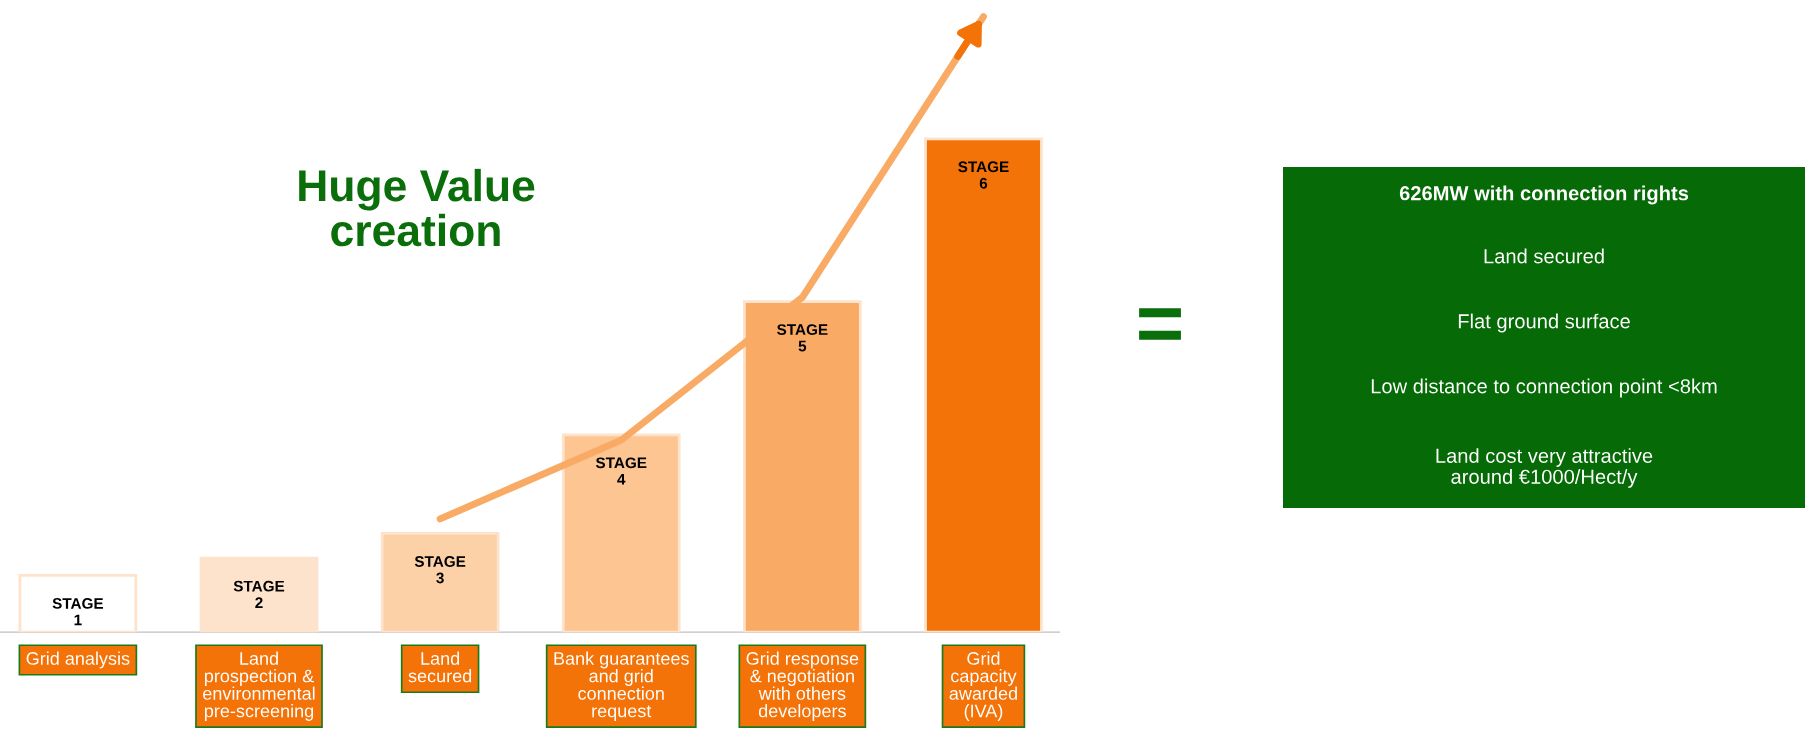  What do you see at coordinates (440, 570) in the screenshot?
I see `annotation: STAGE 3` at bounding box center [440, 570].